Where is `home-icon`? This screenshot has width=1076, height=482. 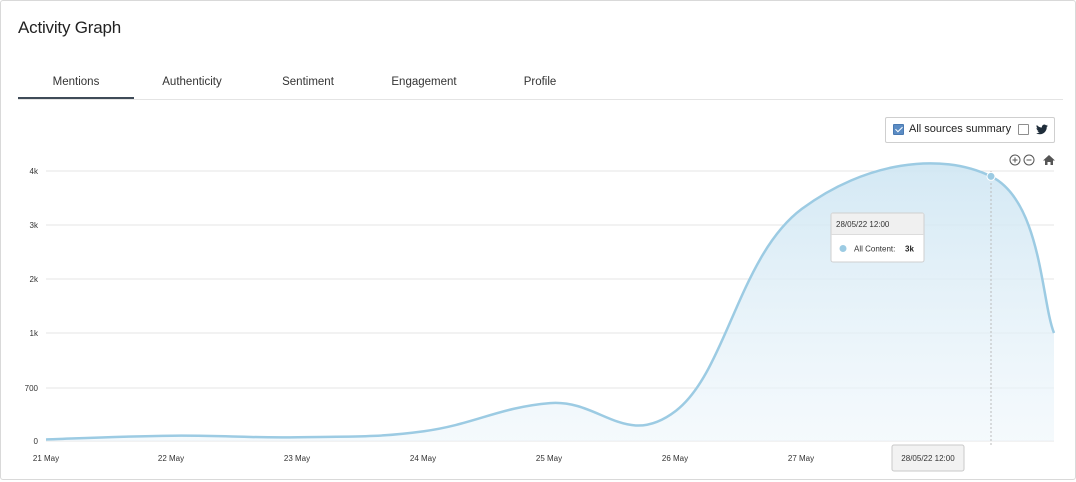 home-icon is located at coordinates (1049, 160).